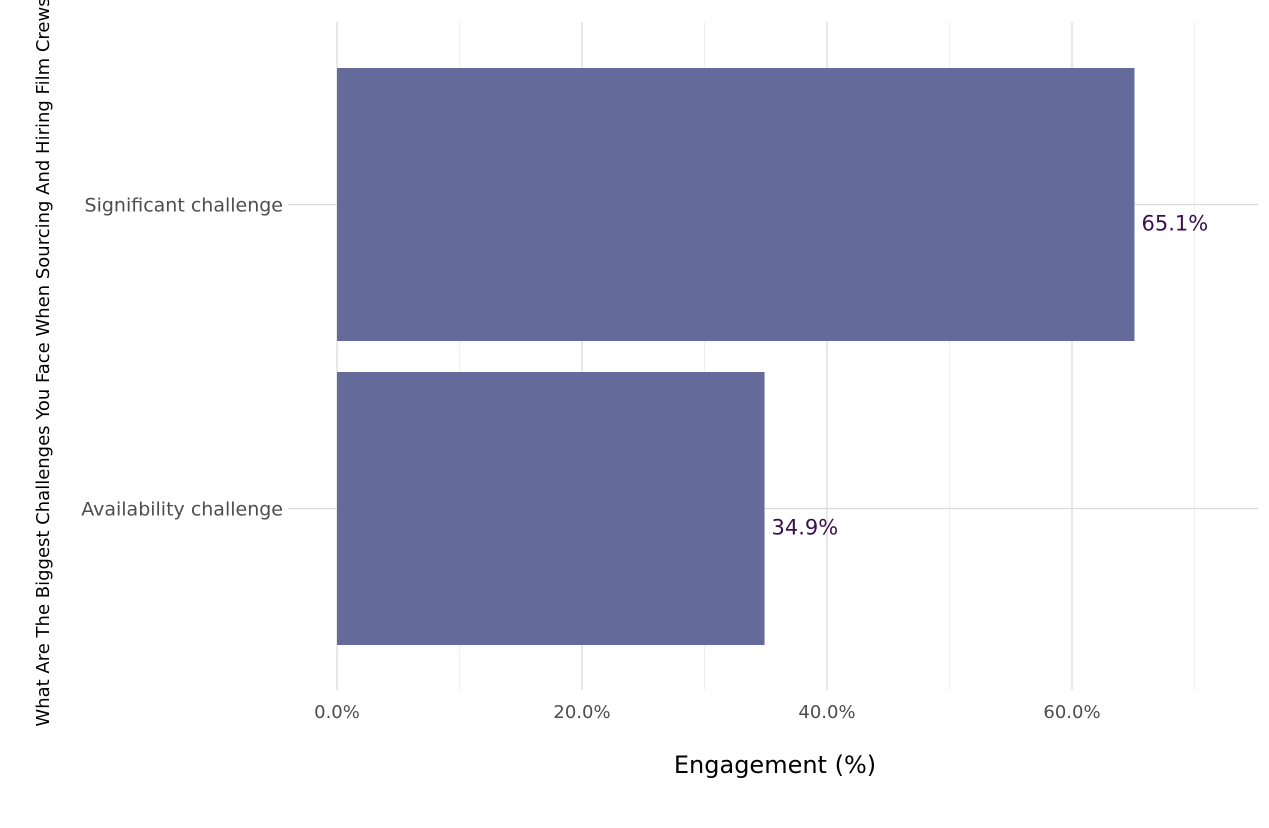  What do you see at coordinates (1071, 712) in the screenshot?
I see `x-tick-label: 60.0%` at bounding box center [1071, 712].